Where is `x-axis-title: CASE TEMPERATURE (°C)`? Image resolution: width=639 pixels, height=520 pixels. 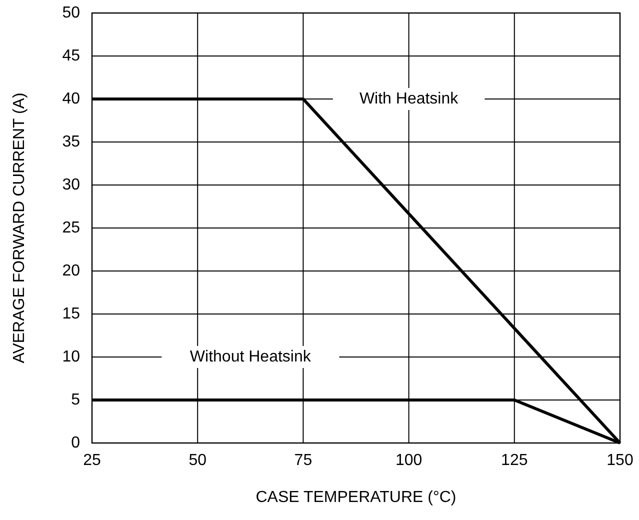 x-axis-title: CASE TEMPERATURE (°C) is located at coordinates (356, 497).